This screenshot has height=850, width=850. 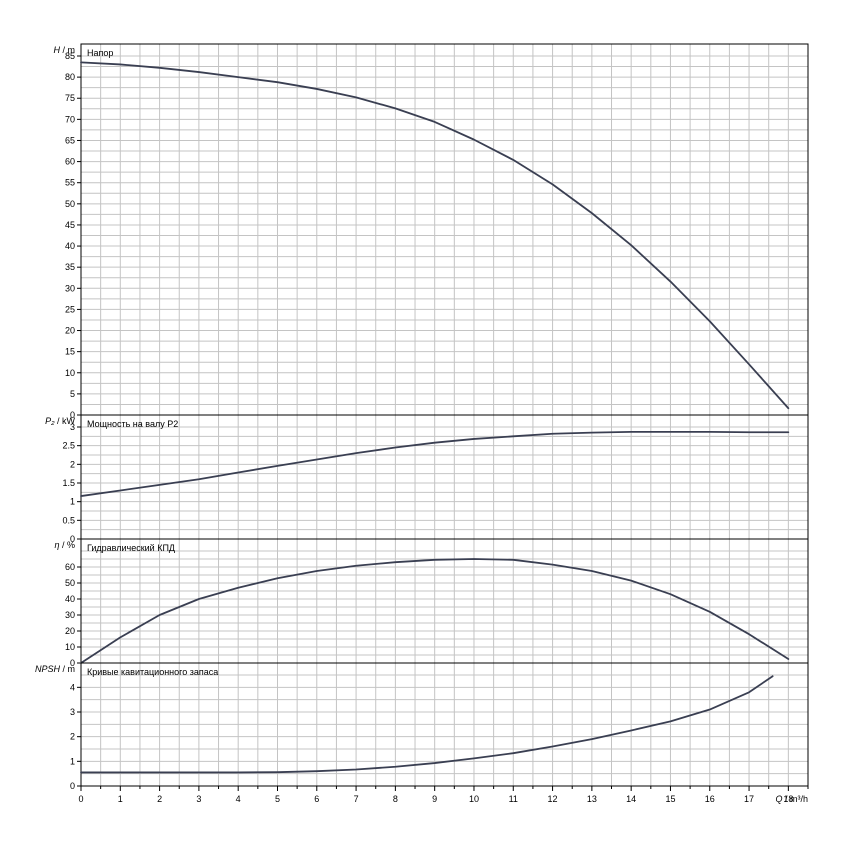 What do you see at coordinates (316, 799) in the screenshot?
I see `x-tick-label: 6` at bounding box center [316, 799].